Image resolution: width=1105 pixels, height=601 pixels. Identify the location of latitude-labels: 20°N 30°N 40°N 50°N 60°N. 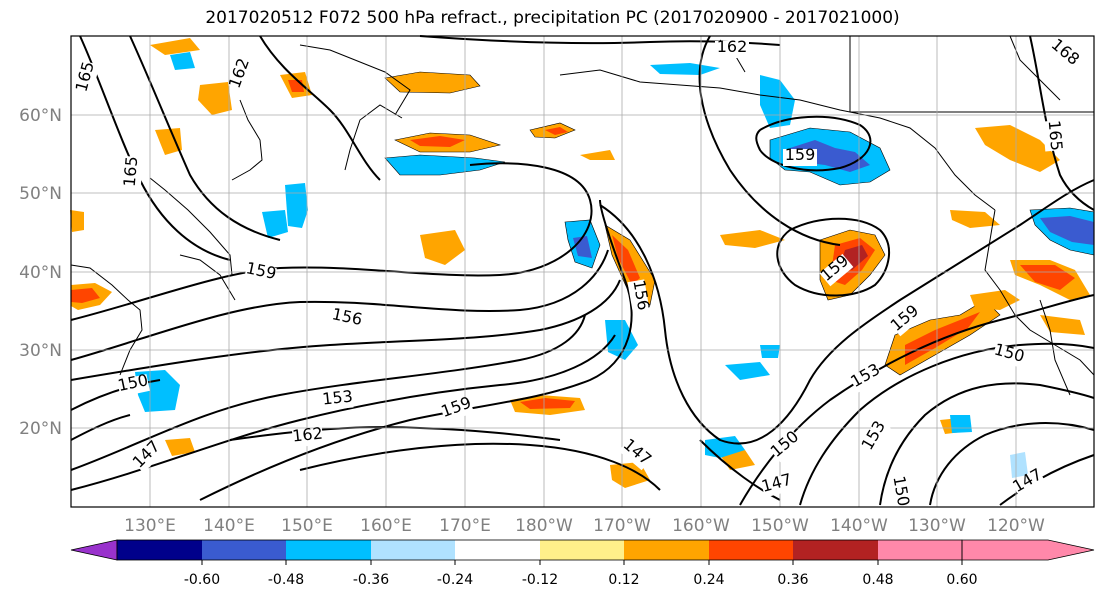
(40, 272).